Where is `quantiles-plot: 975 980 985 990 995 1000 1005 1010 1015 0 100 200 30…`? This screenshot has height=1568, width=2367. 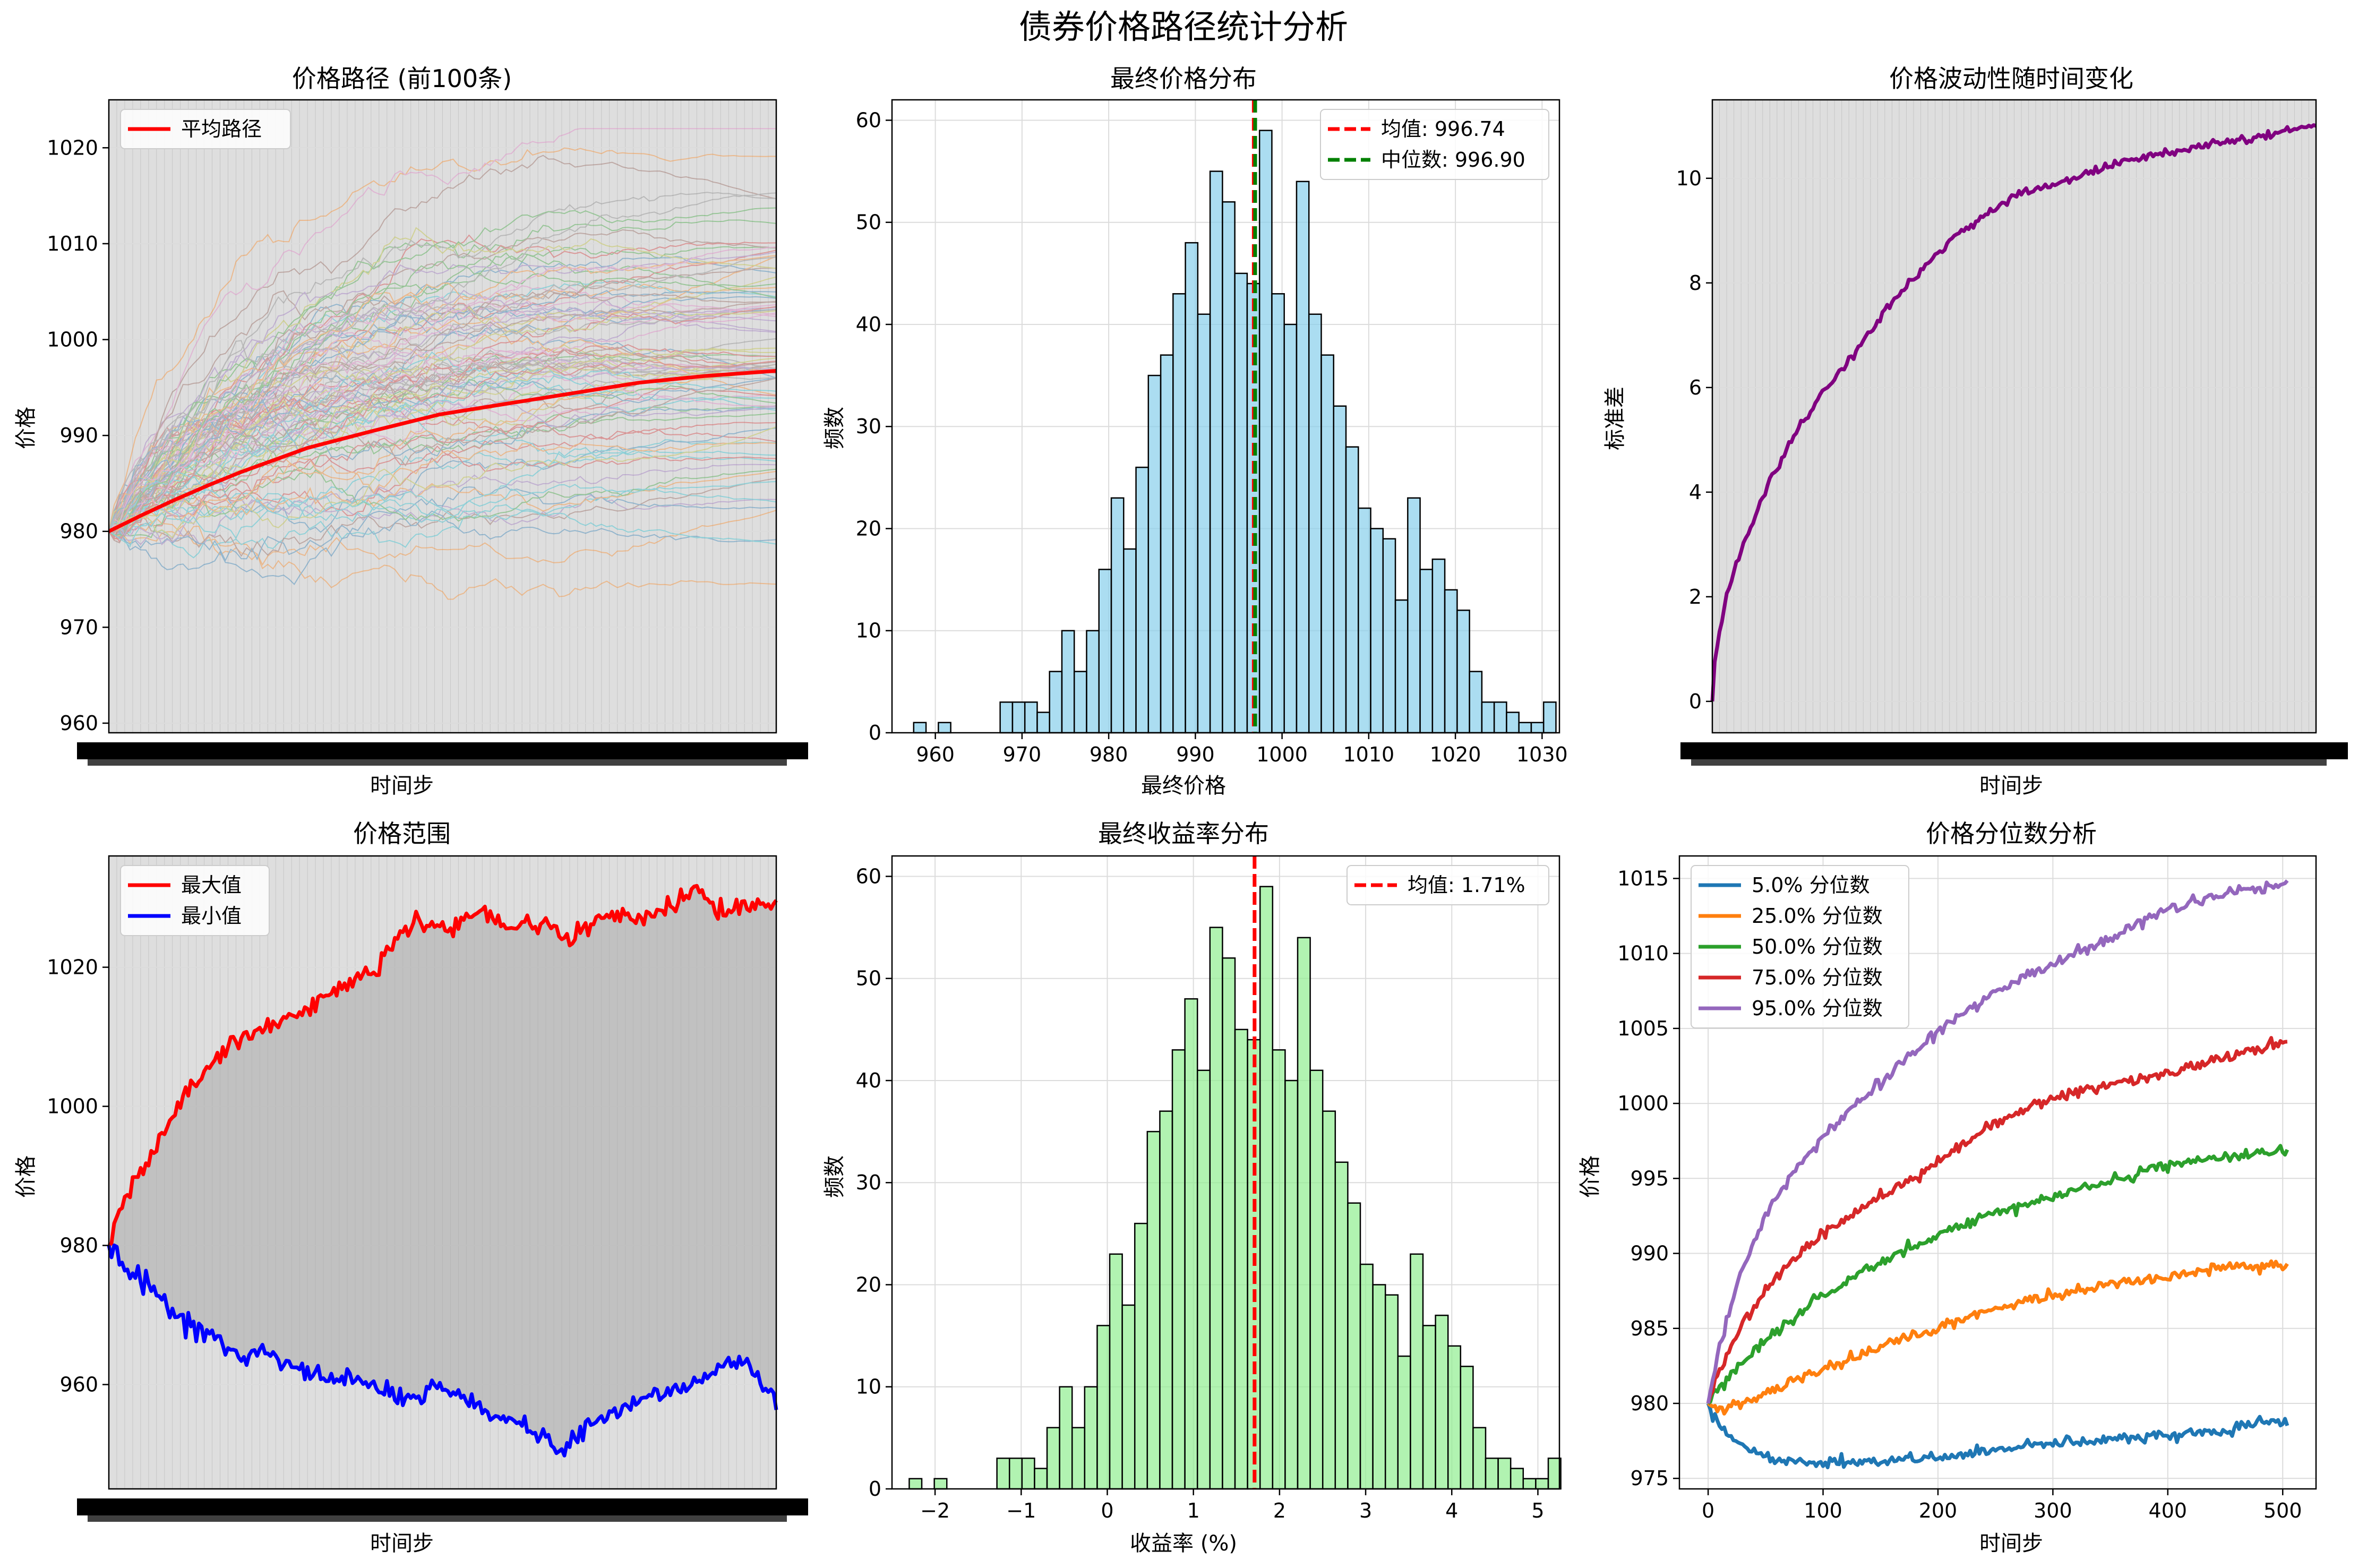 quantiles-plot: 975 980 985 990 995 1000 1005 1010 1015 0 100 200 30… is located at coordinates (1967, 1188).